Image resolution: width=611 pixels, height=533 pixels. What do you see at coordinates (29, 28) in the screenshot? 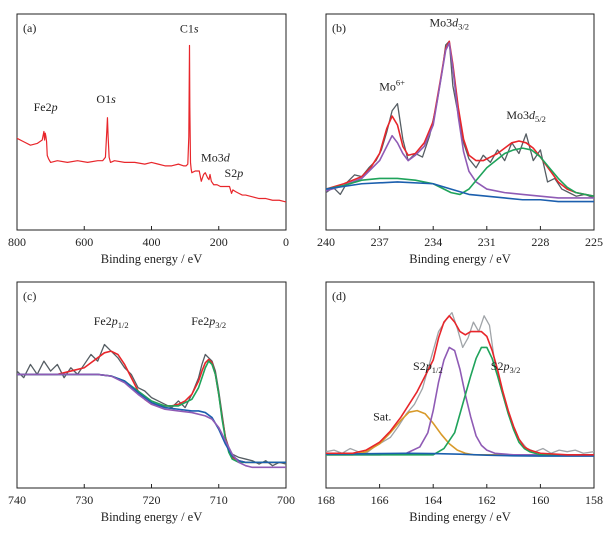
I see `panel-tag: (a)` at bounding box center [29, 28].